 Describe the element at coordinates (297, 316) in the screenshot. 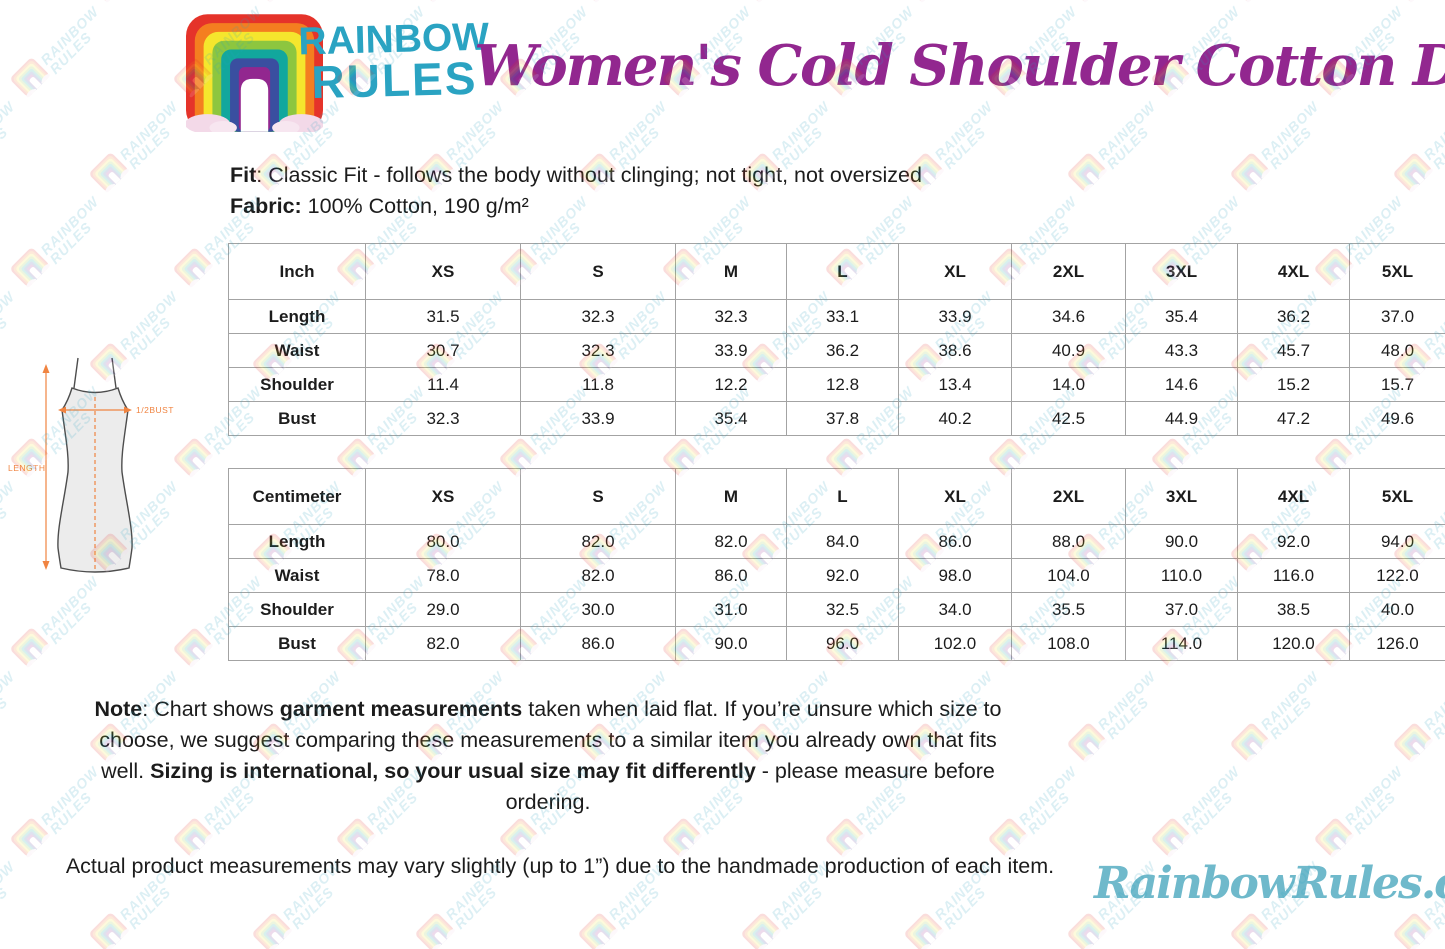

I see `row-label-cell: Length` at that location.